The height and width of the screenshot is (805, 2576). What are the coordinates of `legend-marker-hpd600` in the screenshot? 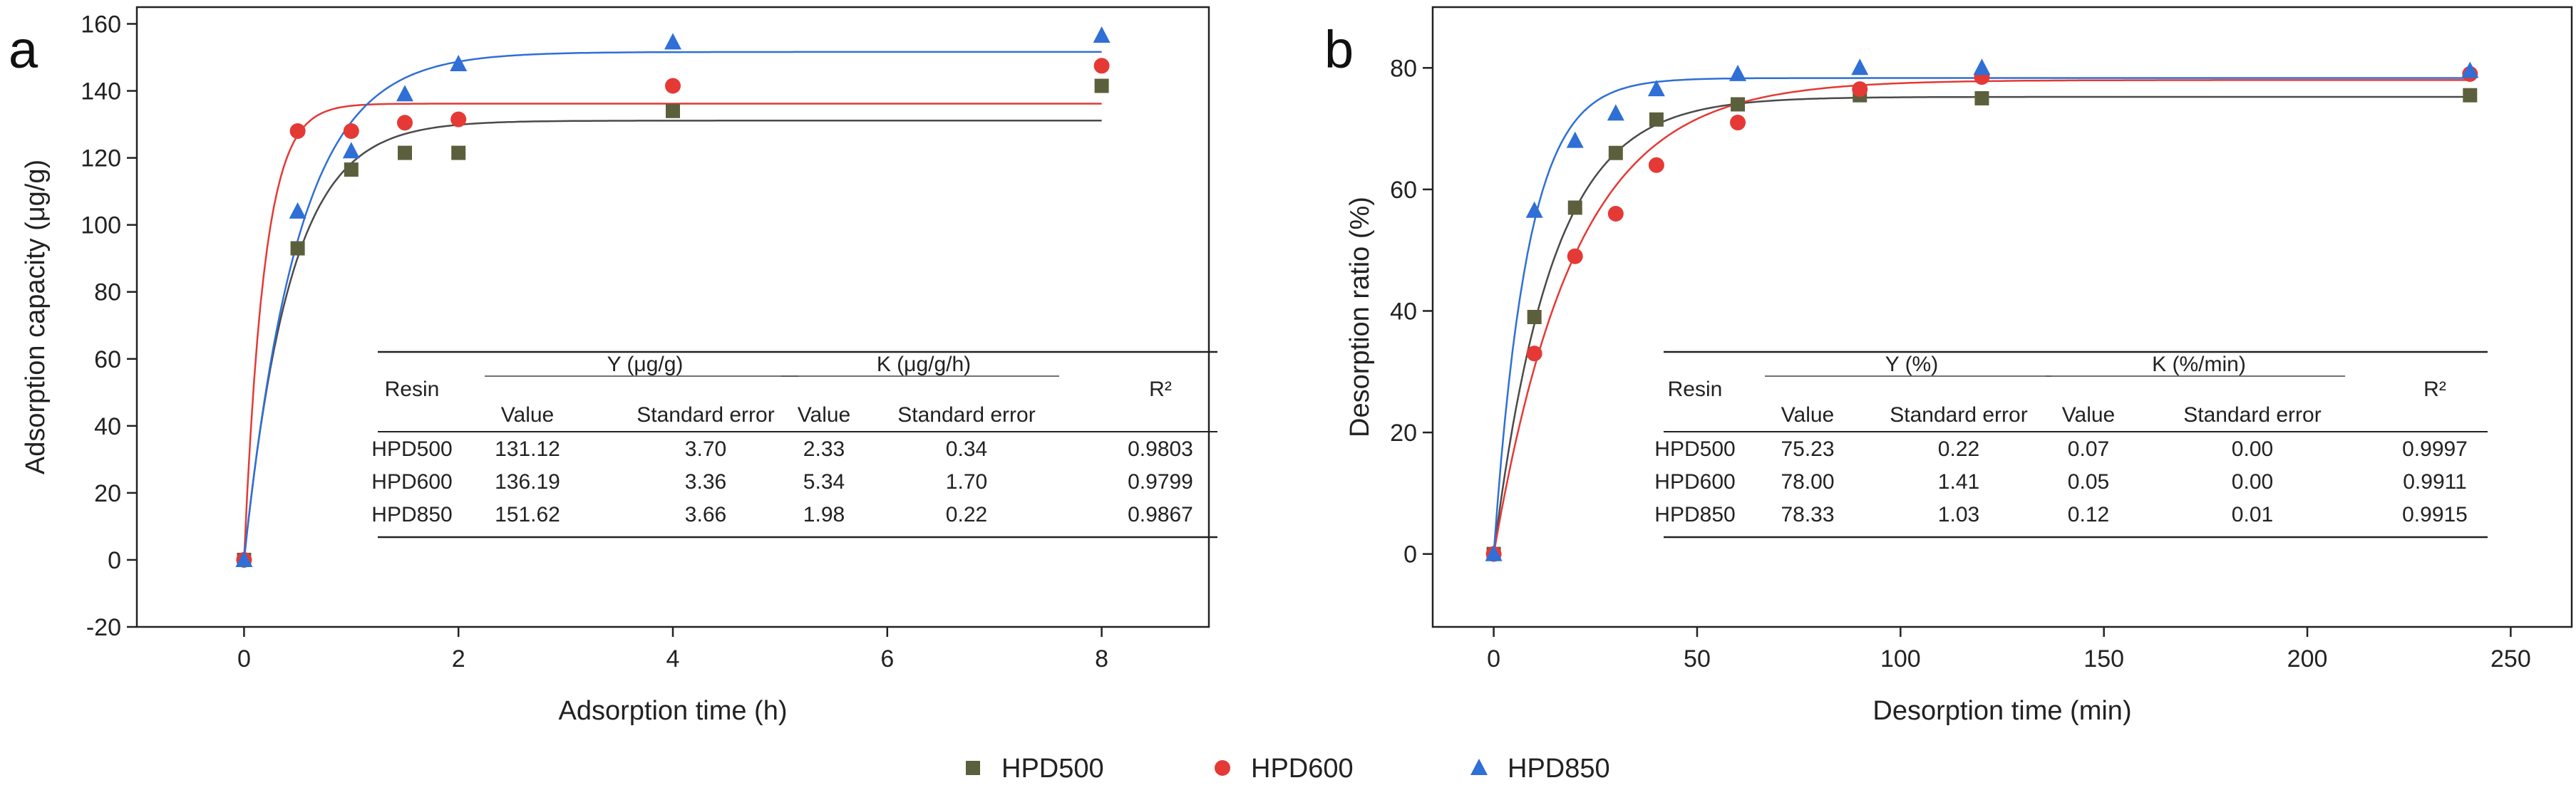 It's located at (1222, 768).